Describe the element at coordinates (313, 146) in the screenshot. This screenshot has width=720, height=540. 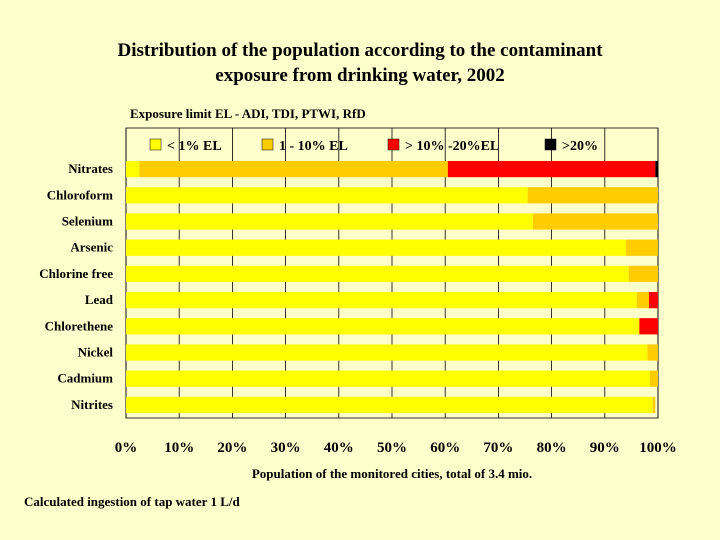
I see `legend-label: 1 - 10% EL` at that location.